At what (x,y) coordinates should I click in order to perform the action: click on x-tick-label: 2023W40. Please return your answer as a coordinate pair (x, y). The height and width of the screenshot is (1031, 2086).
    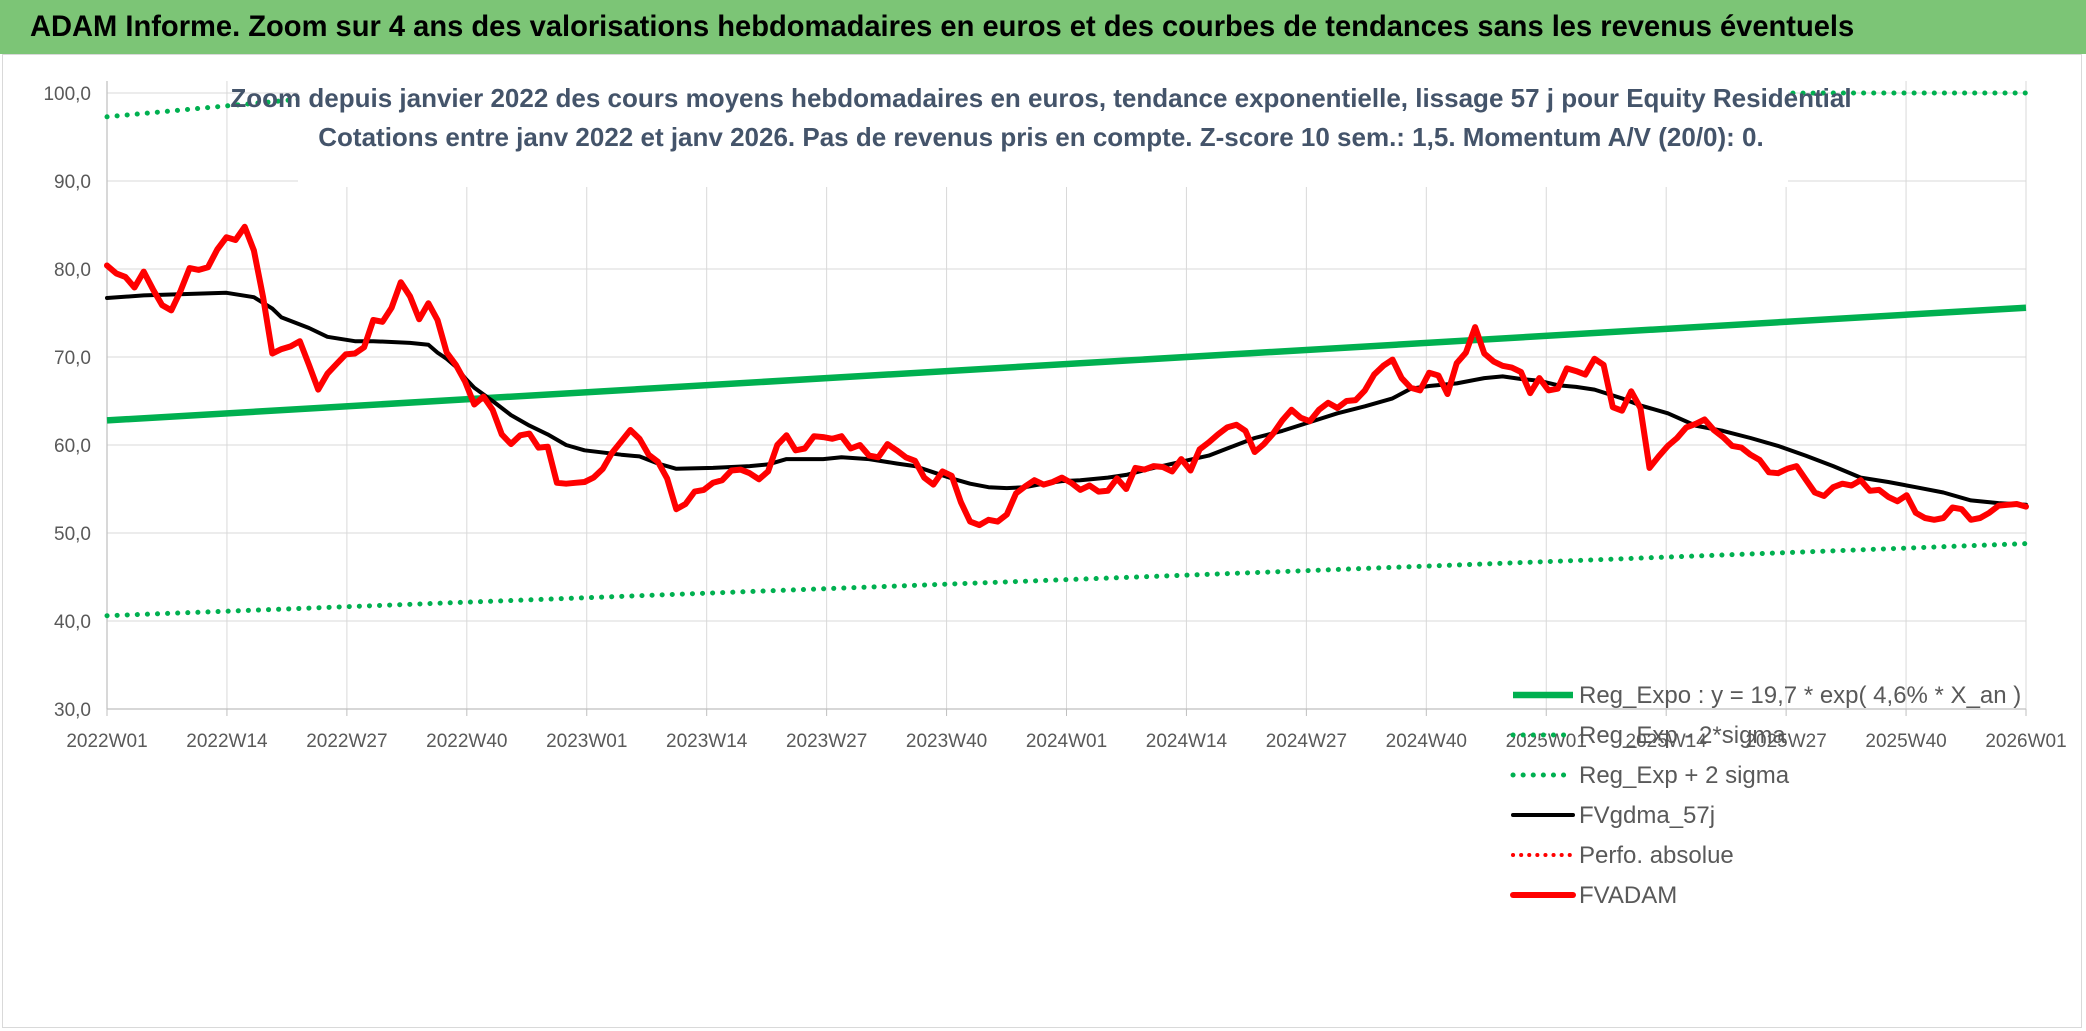
    Looking at the image, I should click on (946, 741).